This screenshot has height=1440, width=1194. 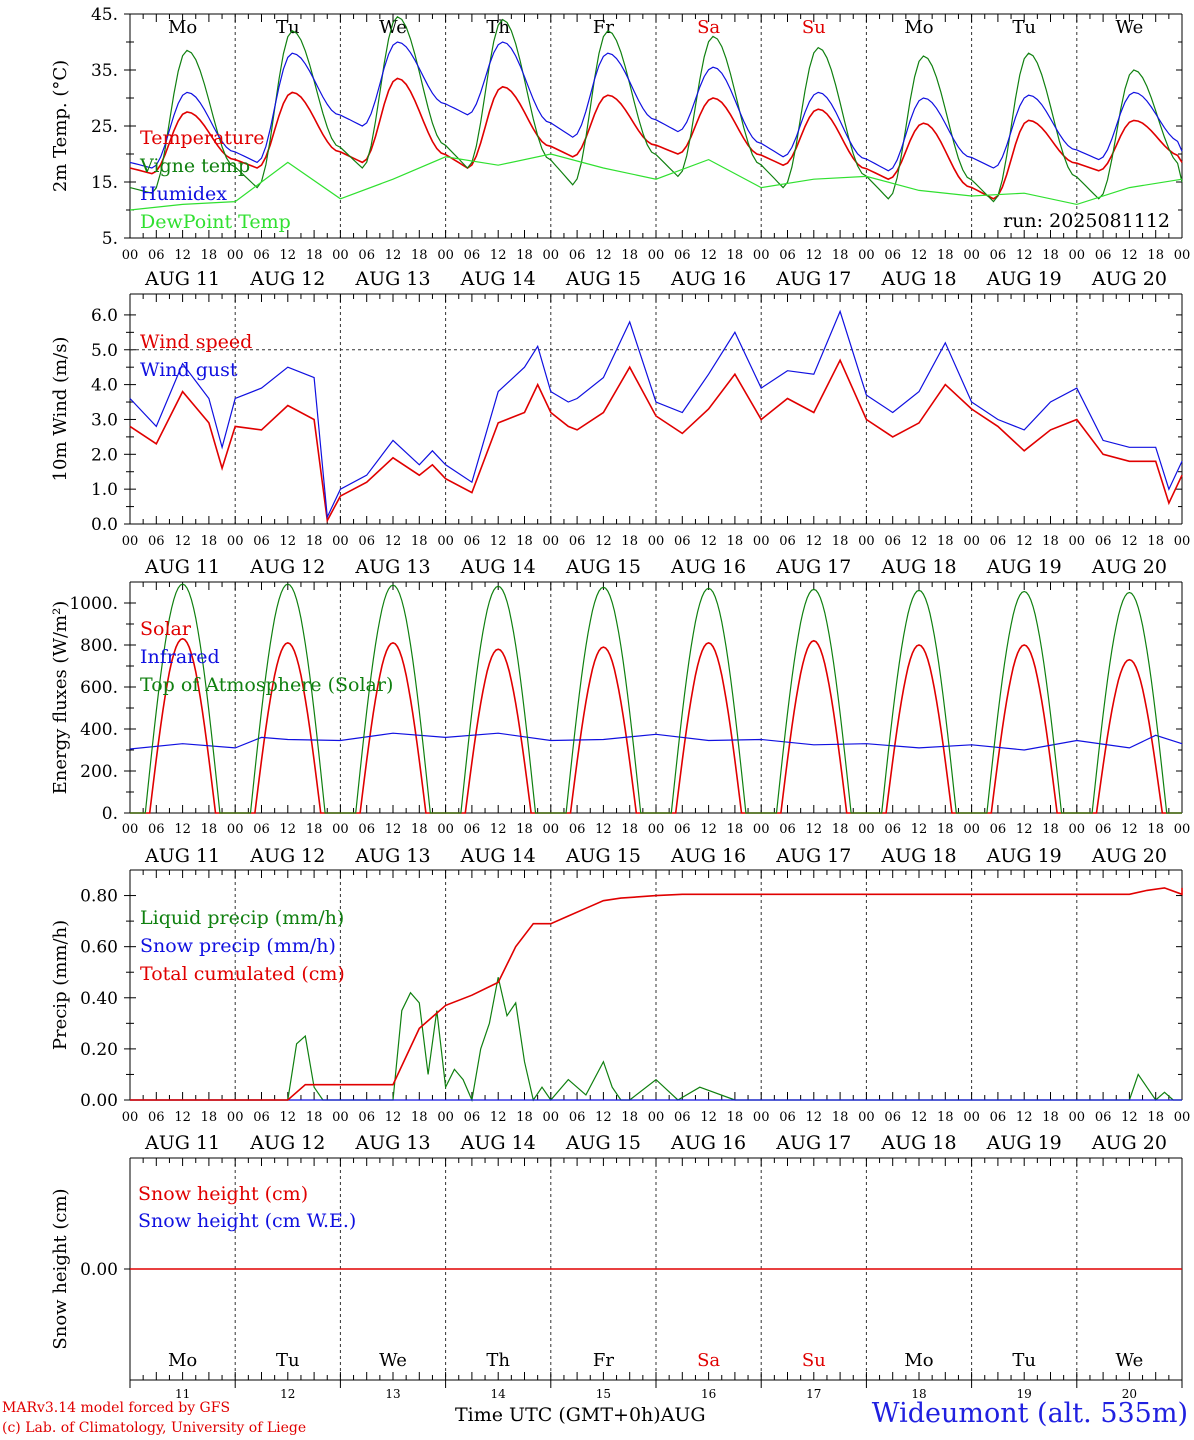 What do you see at coordinates (603, 567) in the screenshot?
I see `date-label: AUG 15` at bounding box center [603, 567].